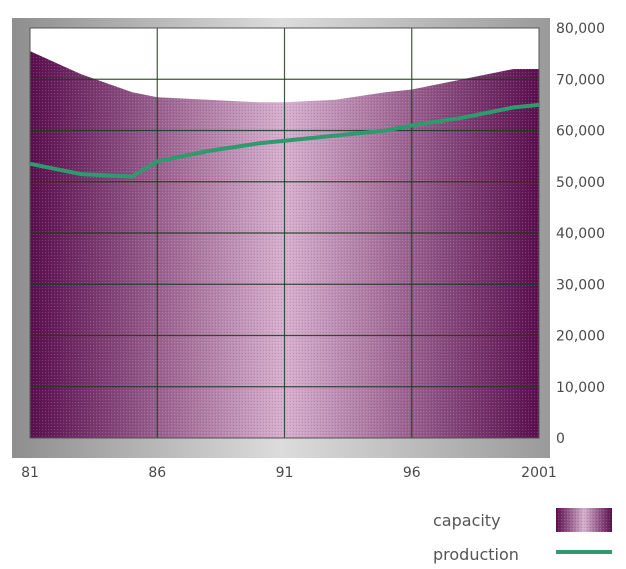  I want to click on y-tick-label-5: 50,000, so click(580, 183).